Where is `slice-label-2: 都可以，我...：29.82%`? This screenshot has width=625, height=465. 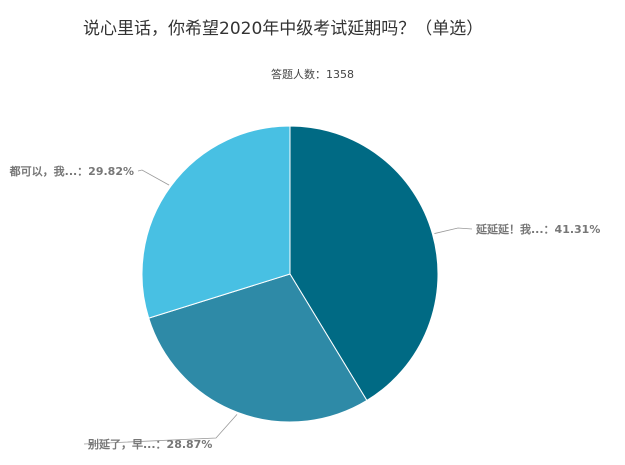 slice-label-2: 都可以，我...：29.82% is located at coordinates (71, 171).